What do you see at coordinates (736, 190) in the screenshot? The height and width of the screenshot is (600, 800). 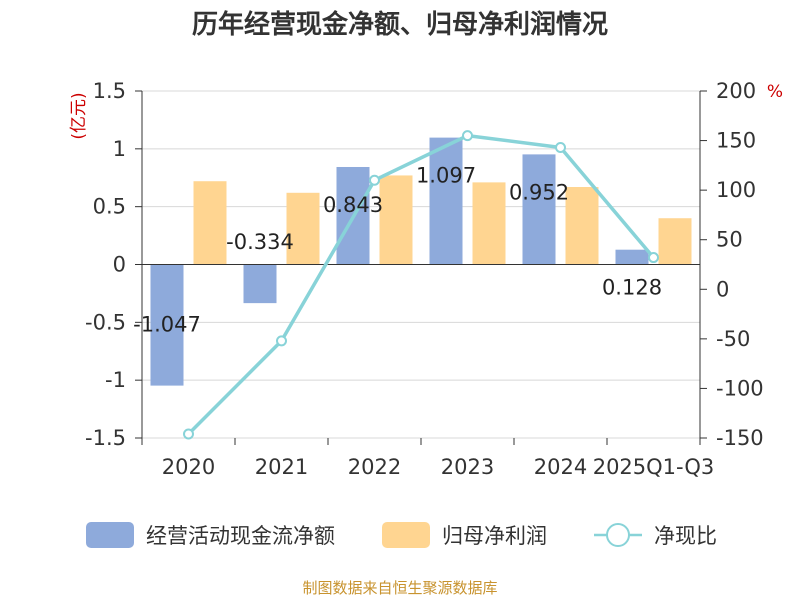 I see `right-tick-label: 100` at bounding box center [736, 190].